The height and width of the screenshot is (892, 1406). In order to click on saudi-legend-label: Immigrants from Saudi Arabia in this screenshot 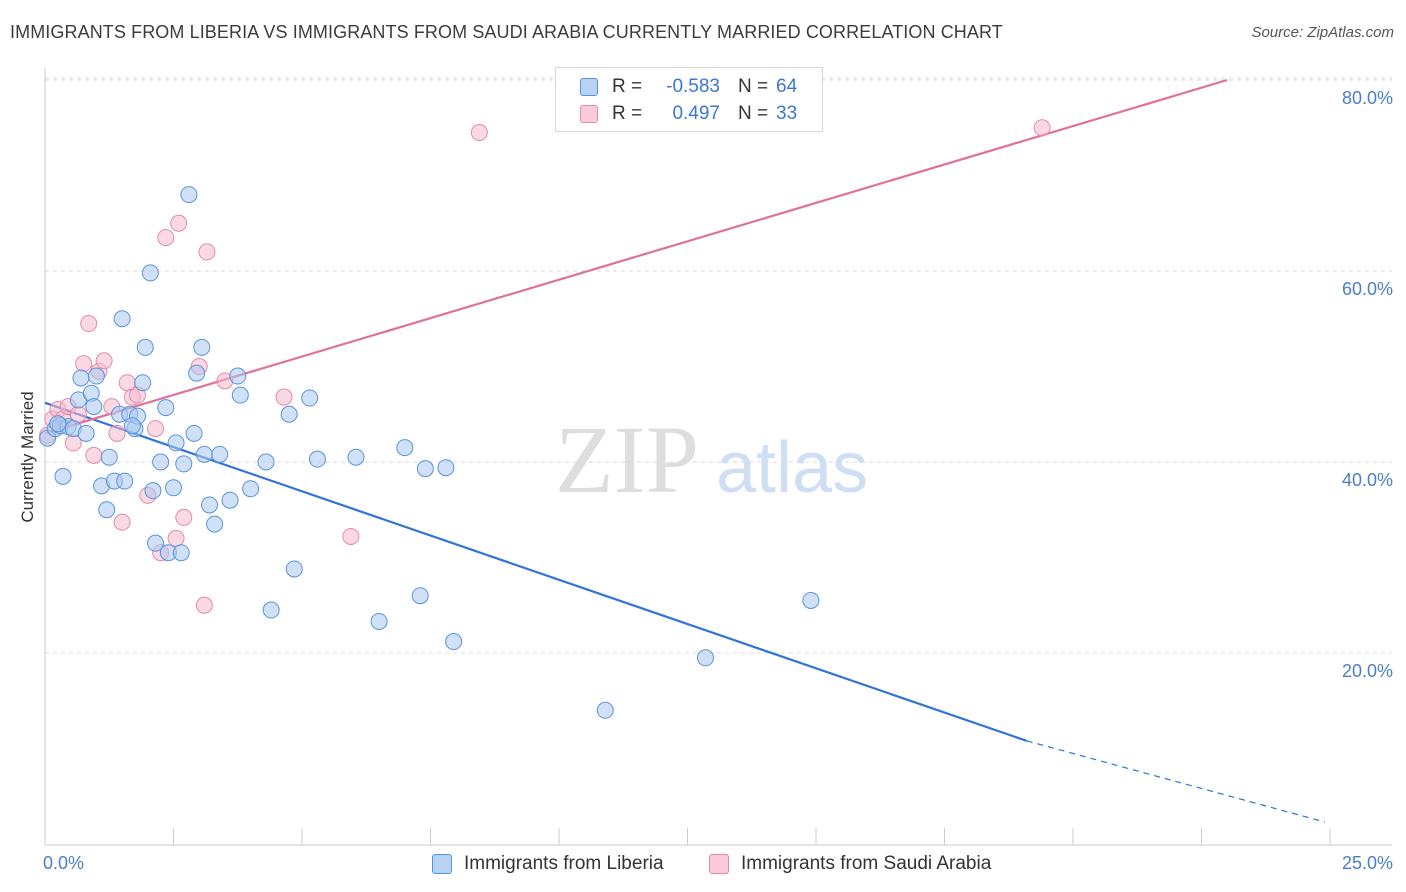, I will do `click(866, 863)`.